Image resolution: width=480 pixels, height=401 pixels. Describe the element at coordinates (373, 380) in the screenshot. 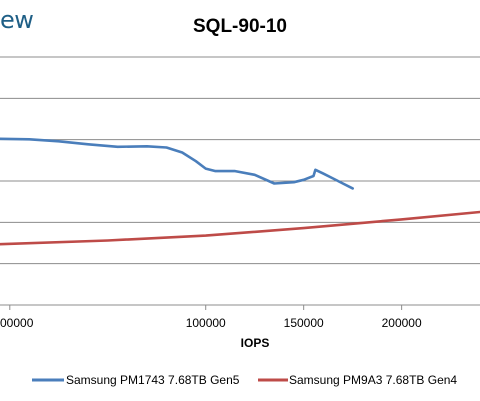

I see `legend-label-1: Samsung PM9A3 7.68TB Gen4` at that location.